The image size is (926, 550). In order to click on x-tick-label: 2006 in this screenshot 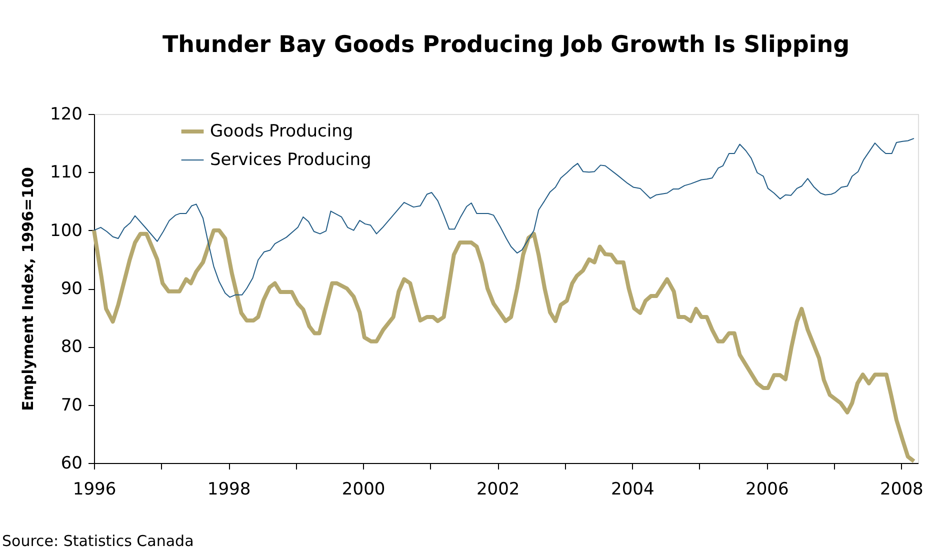, I will do `click(767, 490)`.